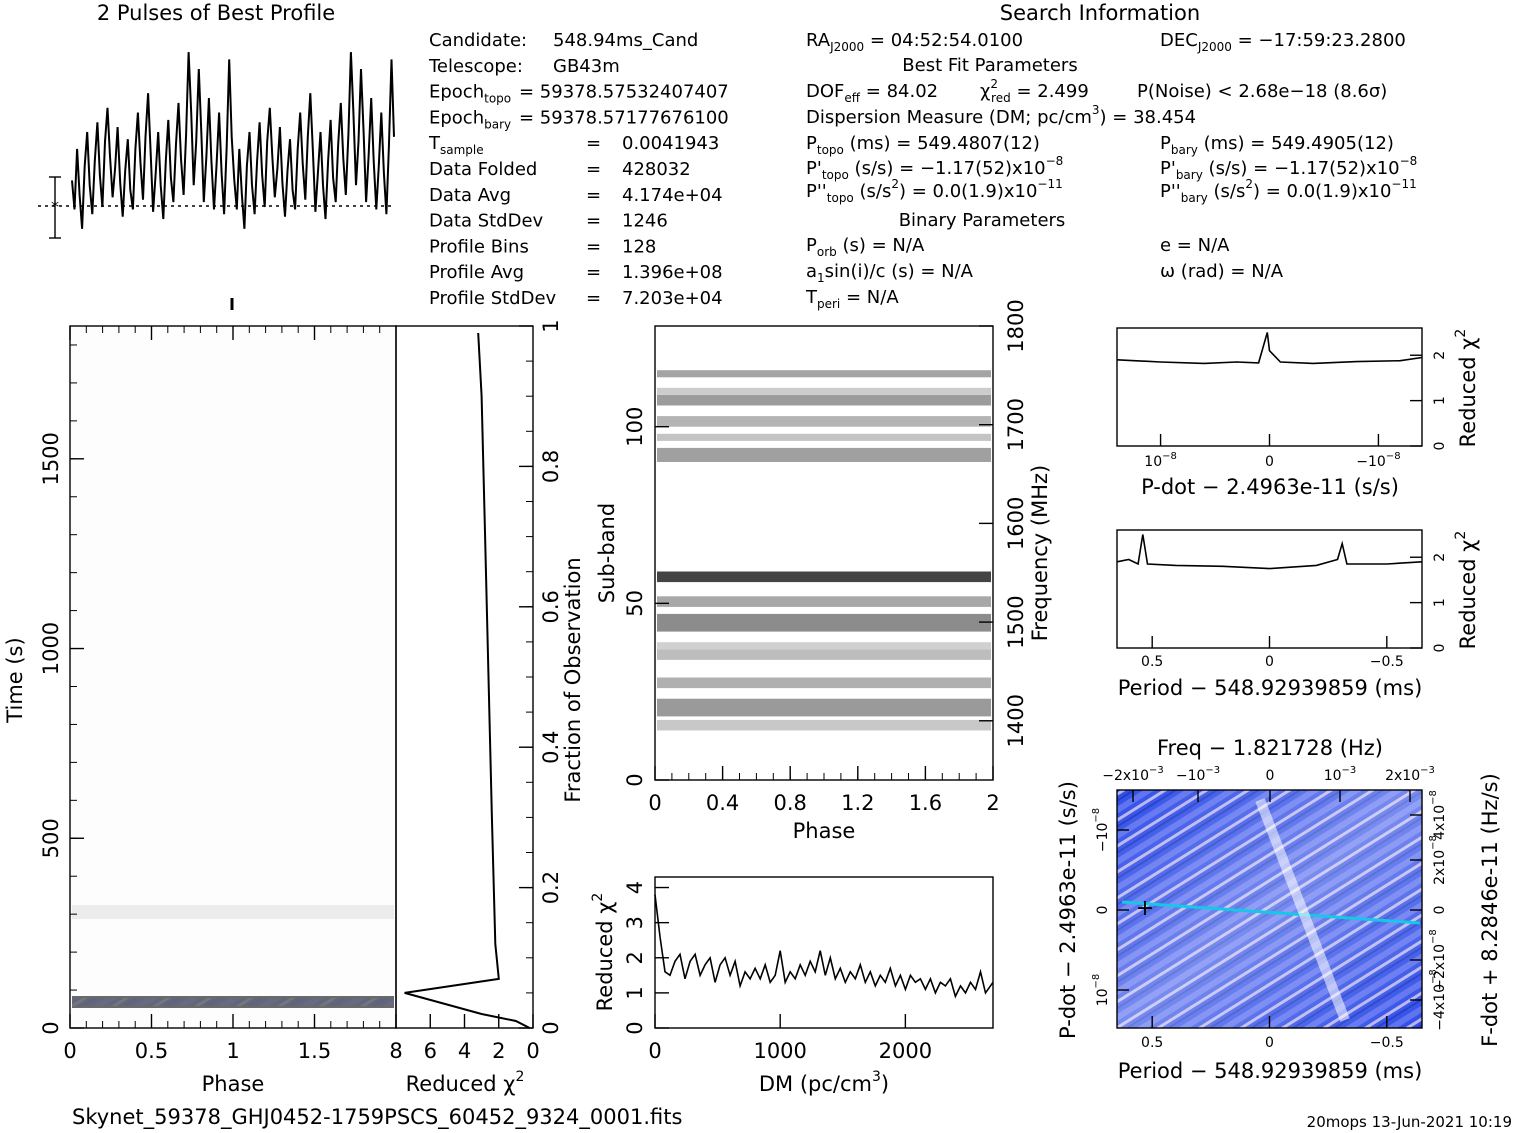 This screenshot has height=1133, width=1517. I want to click on pdot-ytick-label: 0, so click(1440, 446).